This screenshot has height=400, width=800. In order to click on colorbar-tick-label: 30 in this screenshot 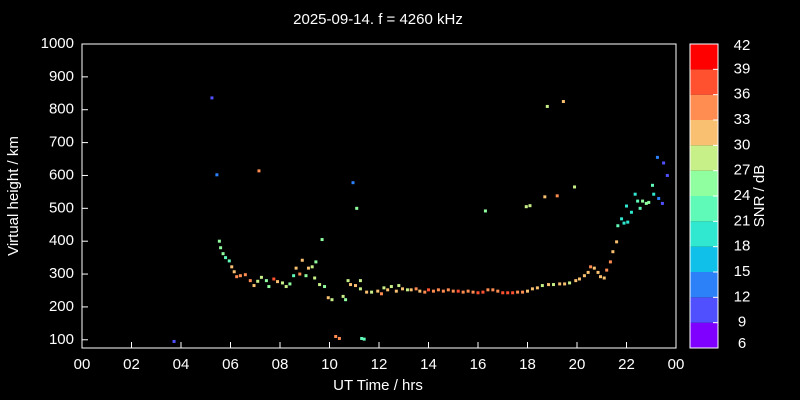, I will do `click(742, 144)`.